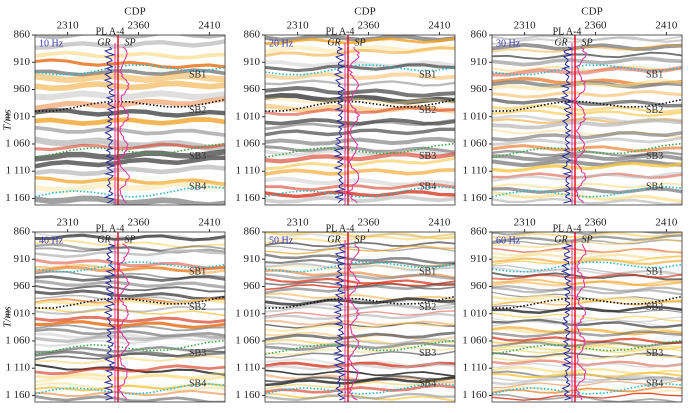 Image resolution: width=700 pixels, height=413 pixels. I want to click on x-axis-label: CDP, so click(591, 12).